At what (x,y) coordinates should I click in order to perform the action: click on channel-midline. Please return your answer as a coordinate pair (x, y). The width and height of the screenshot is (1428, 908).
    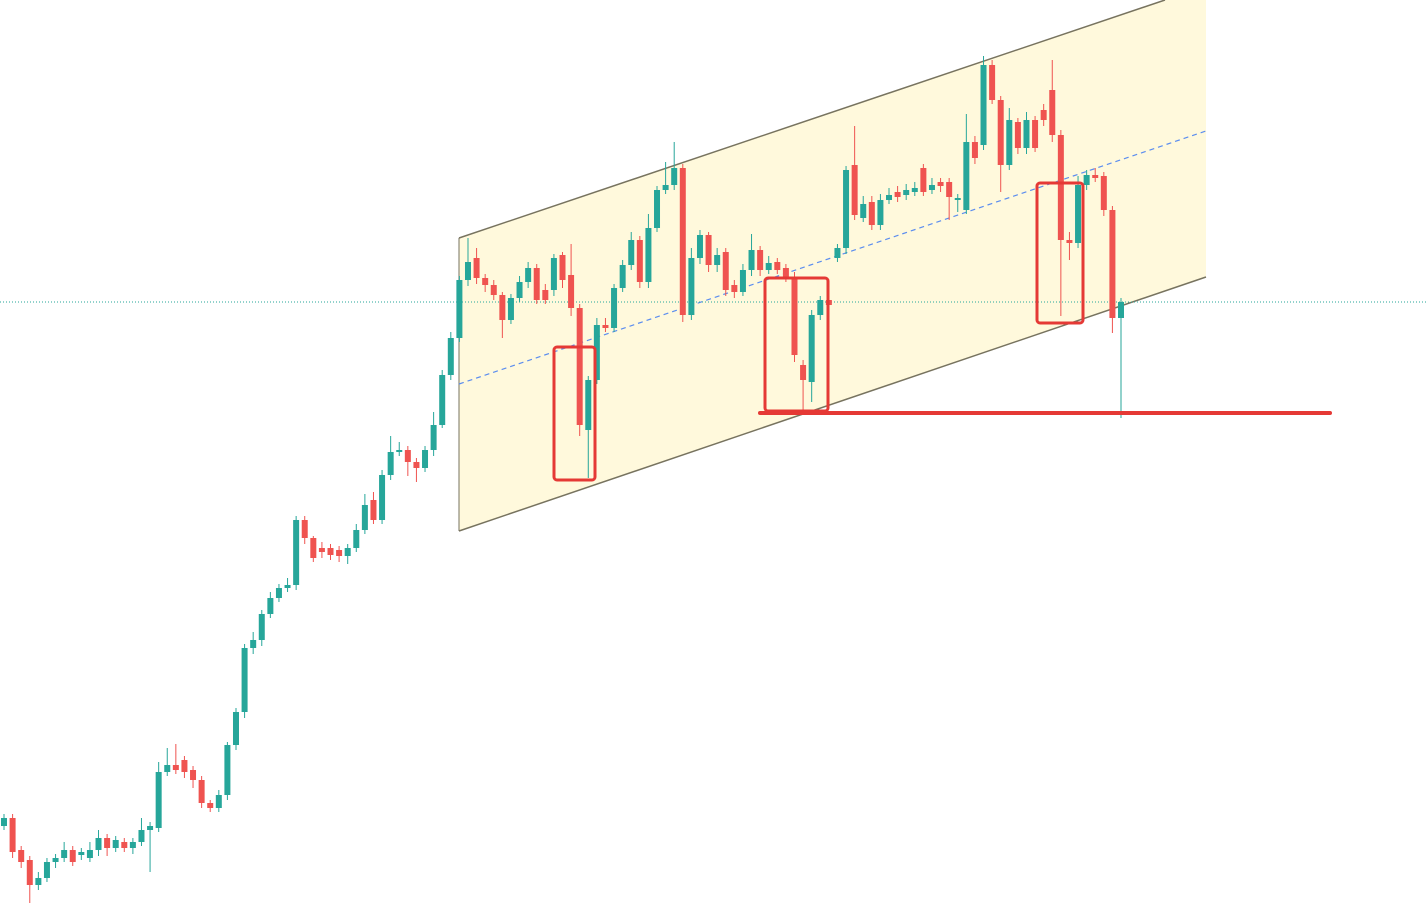
    Looking at the image, I should click on (832, 257).